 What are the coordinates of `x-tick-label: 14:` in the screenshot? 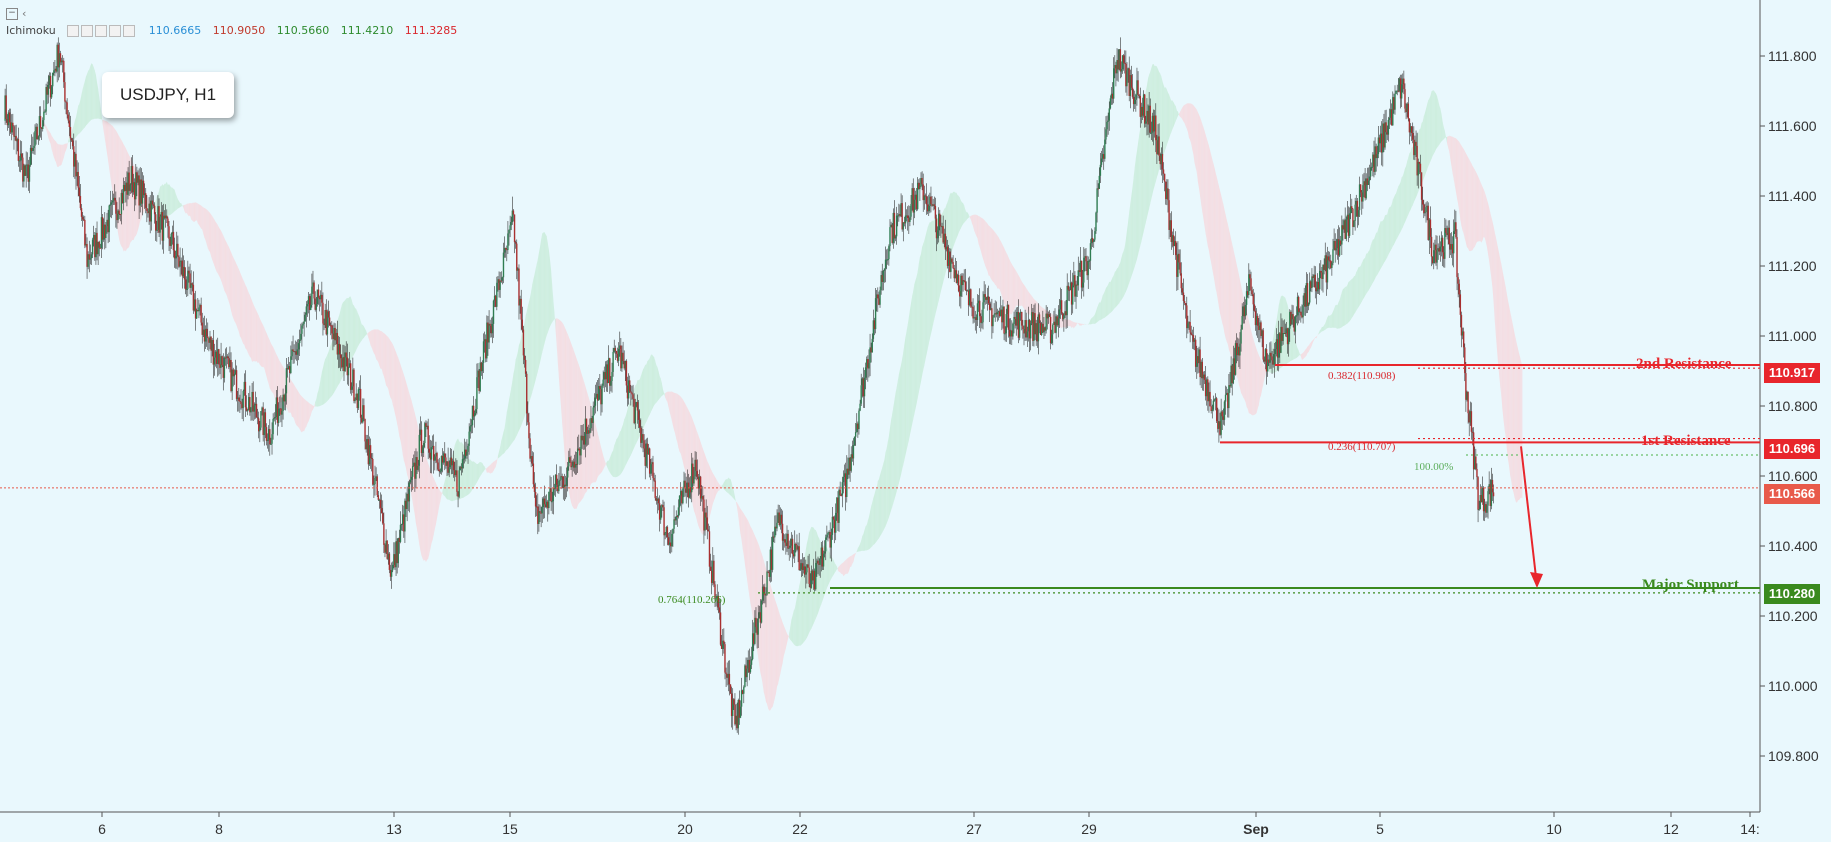 It's located at (1749, 829).